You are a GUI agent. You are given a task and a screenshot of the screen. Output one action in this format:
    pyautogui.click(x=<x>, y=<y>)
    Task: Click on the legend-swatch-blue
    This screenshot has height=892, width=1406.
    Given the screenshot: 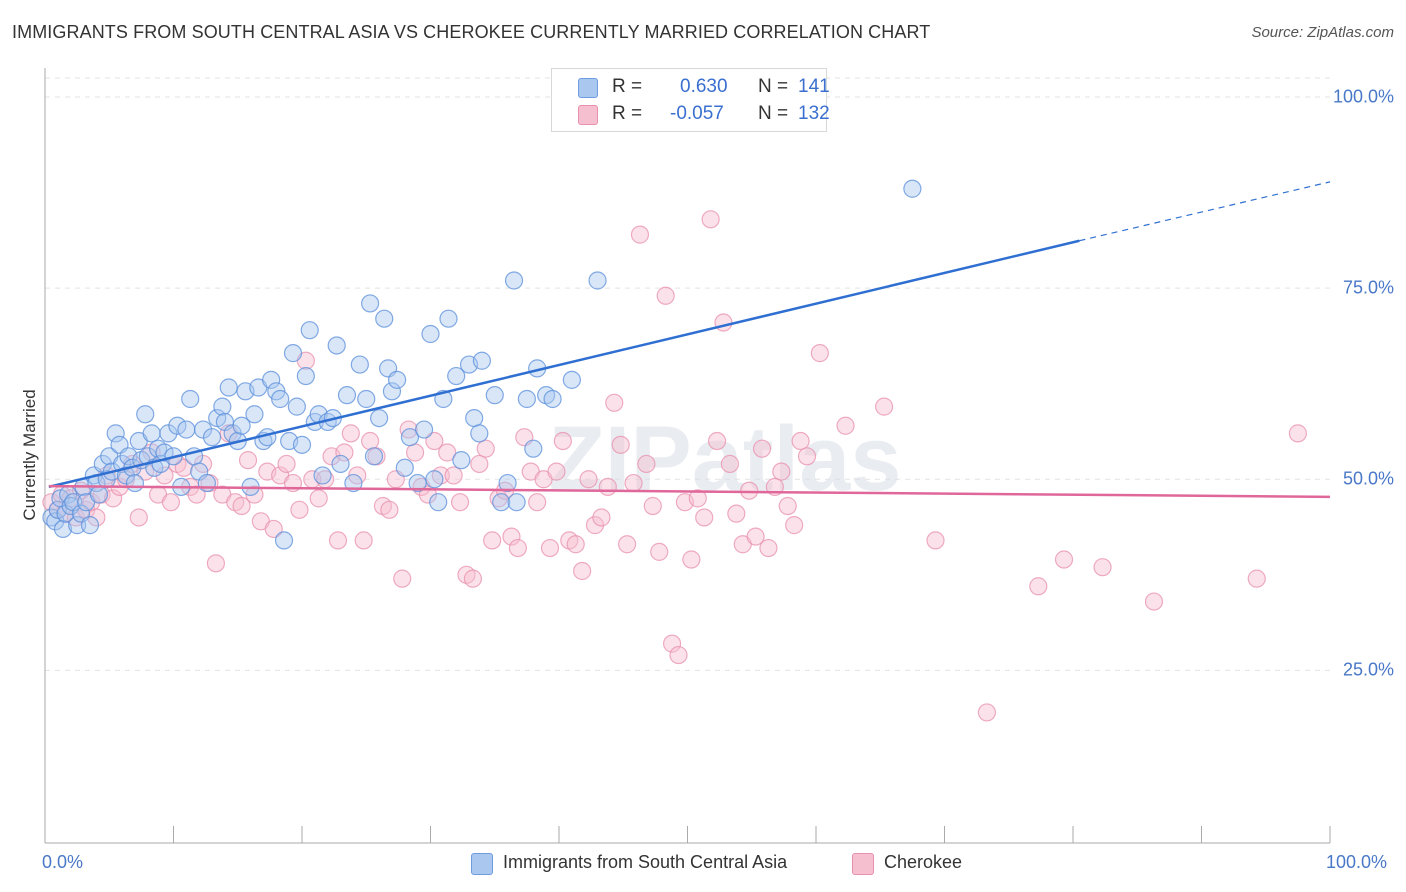 What is the action you would take?
    pyautogui.click(x=482, y=864)
    